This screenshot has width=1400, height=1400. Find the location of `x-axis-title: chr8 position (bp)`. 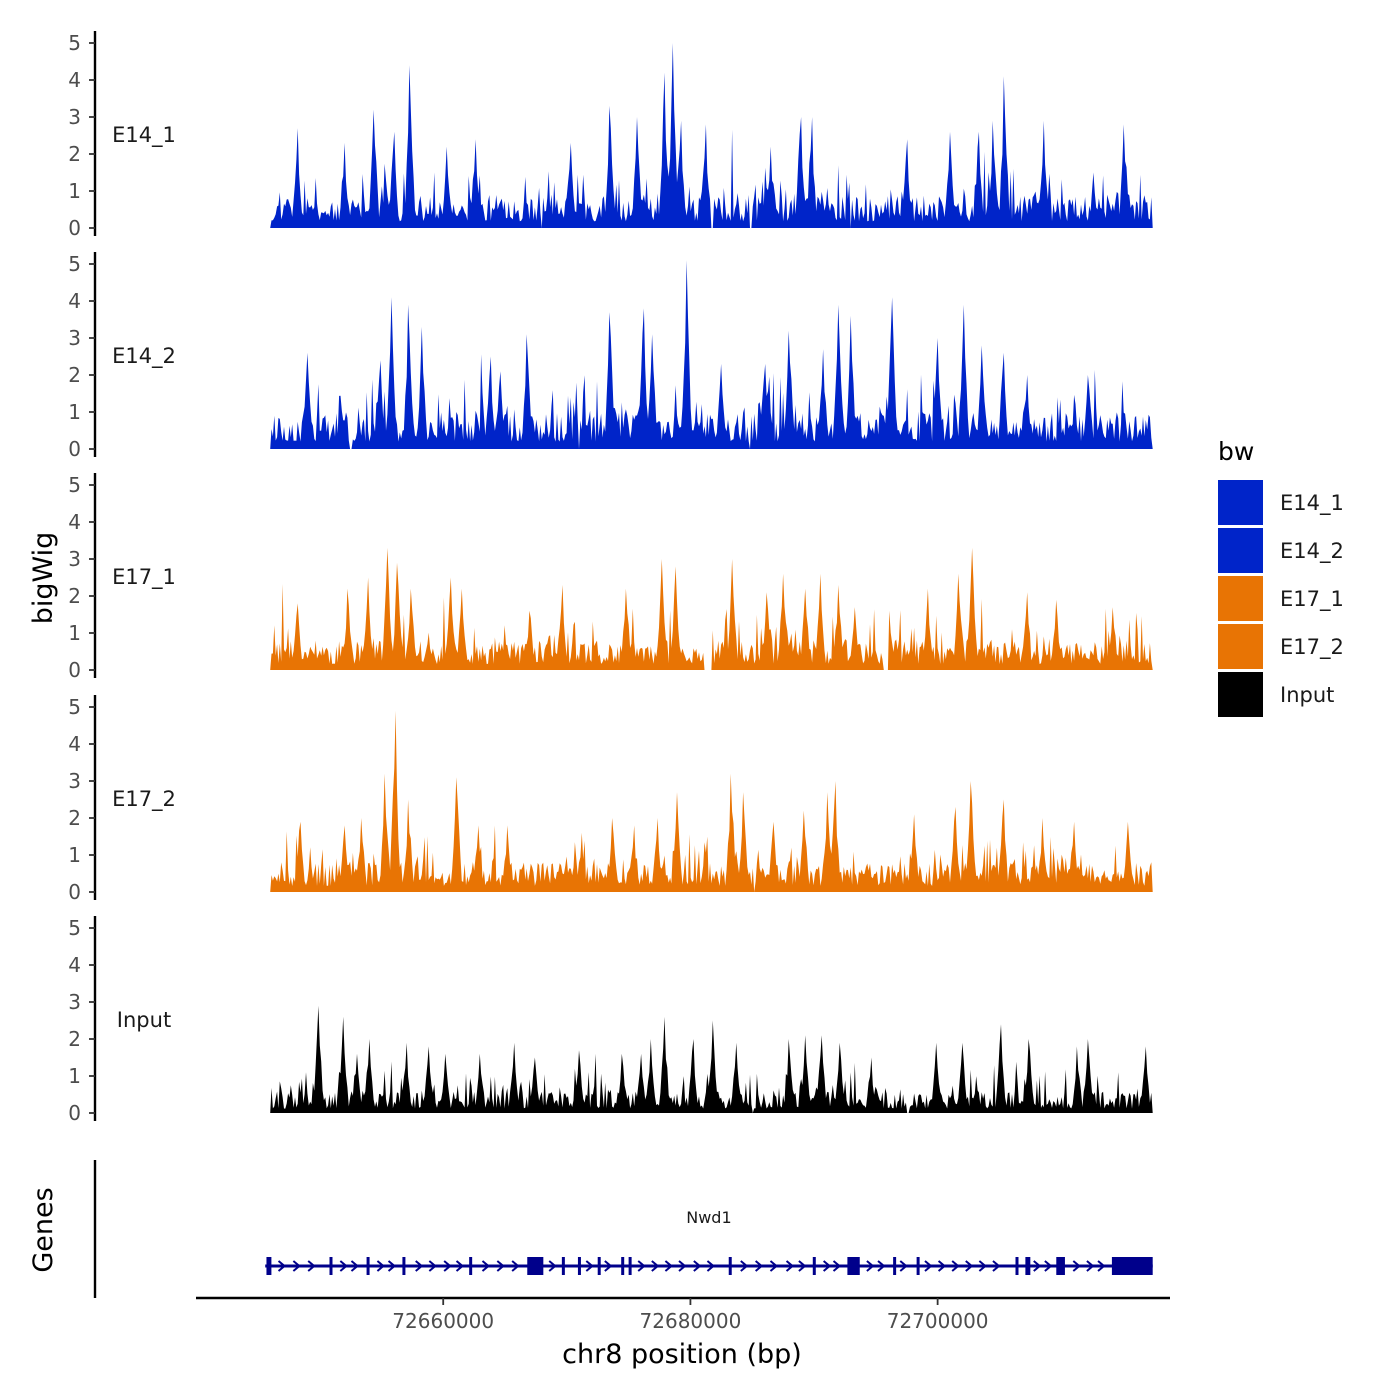

x-axis-title: chr8 position (bp) is located at coordinates (682, 1354).